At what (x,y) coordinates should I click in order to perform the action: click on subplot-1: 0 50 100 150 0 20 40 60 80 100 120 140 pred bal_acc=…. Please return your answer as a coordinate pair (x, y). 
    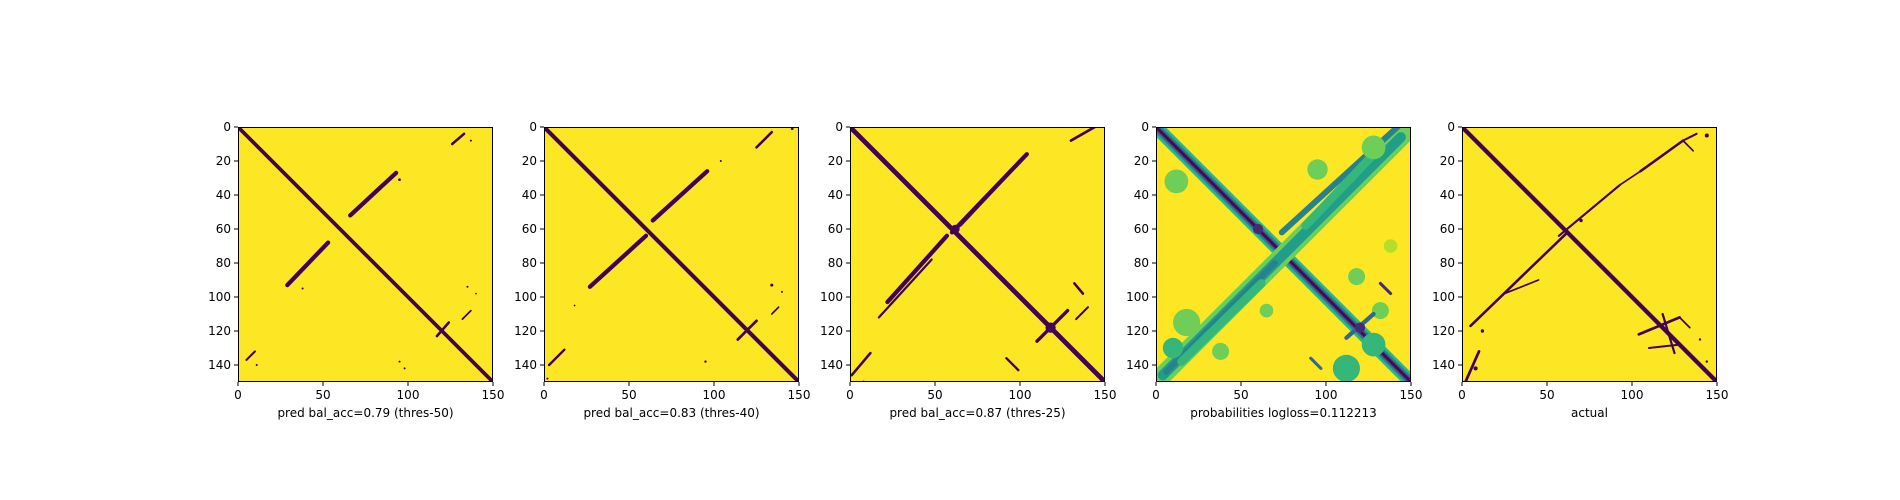
    Looking at the image, I should click on (356, 270).